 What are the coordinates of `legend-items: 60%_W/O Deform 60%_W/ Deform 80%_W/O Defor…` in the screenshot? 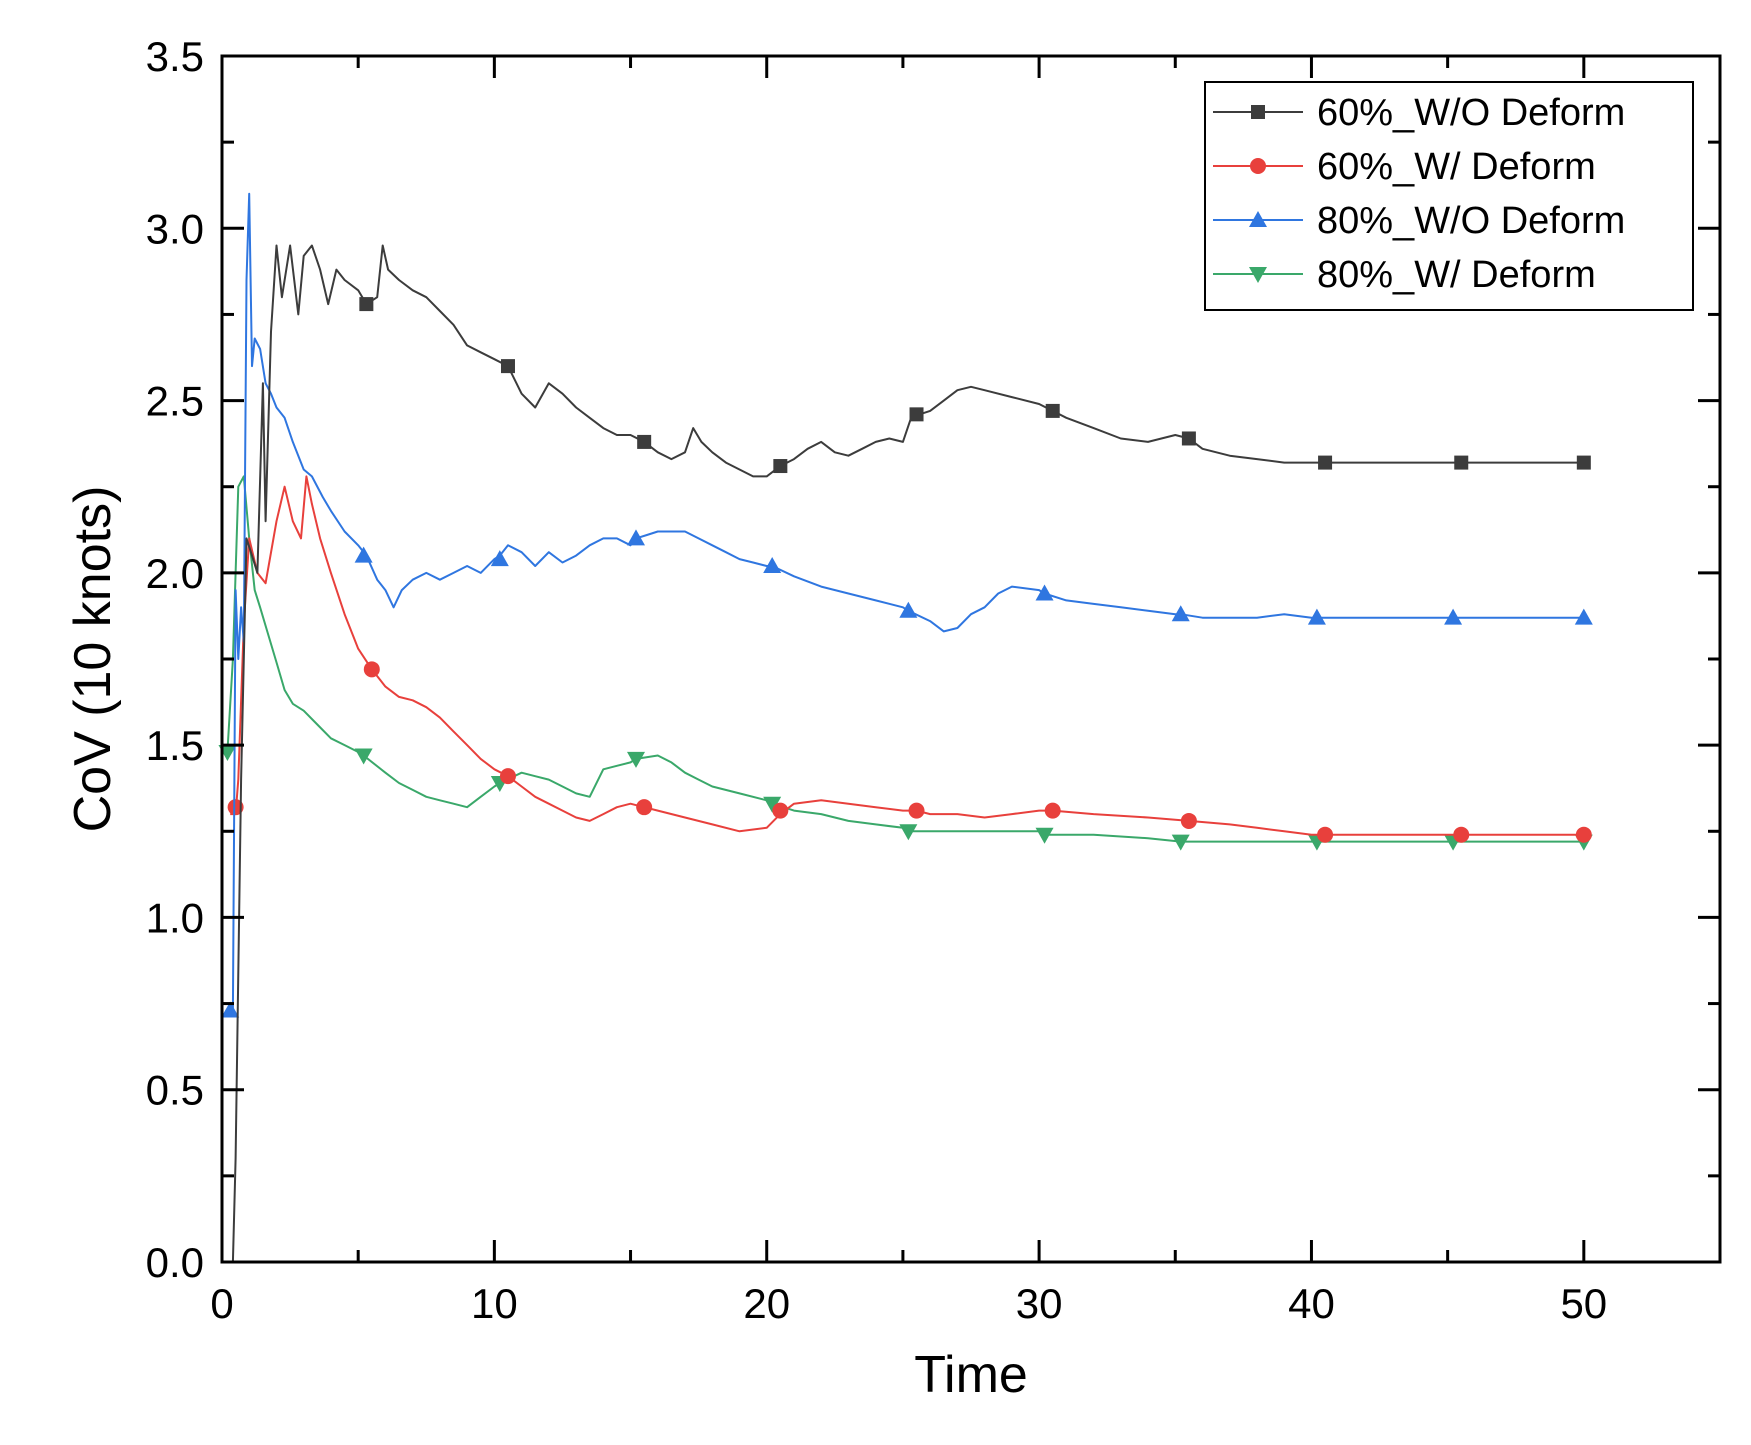 It's located at (1419, 194).